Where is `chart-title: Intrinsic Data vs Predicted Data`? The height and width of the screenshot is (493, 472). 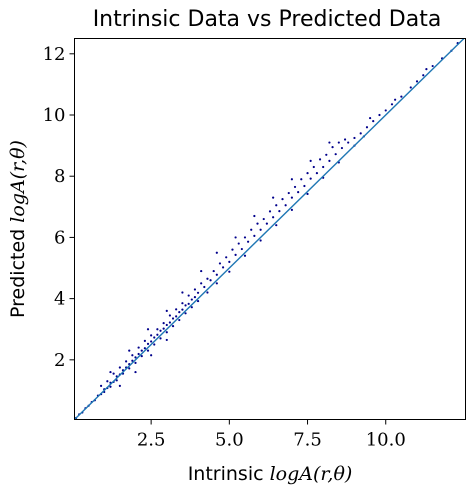
chart-title: Intrinsic Data vs Predicted Data is located at coordinates (267, 19).